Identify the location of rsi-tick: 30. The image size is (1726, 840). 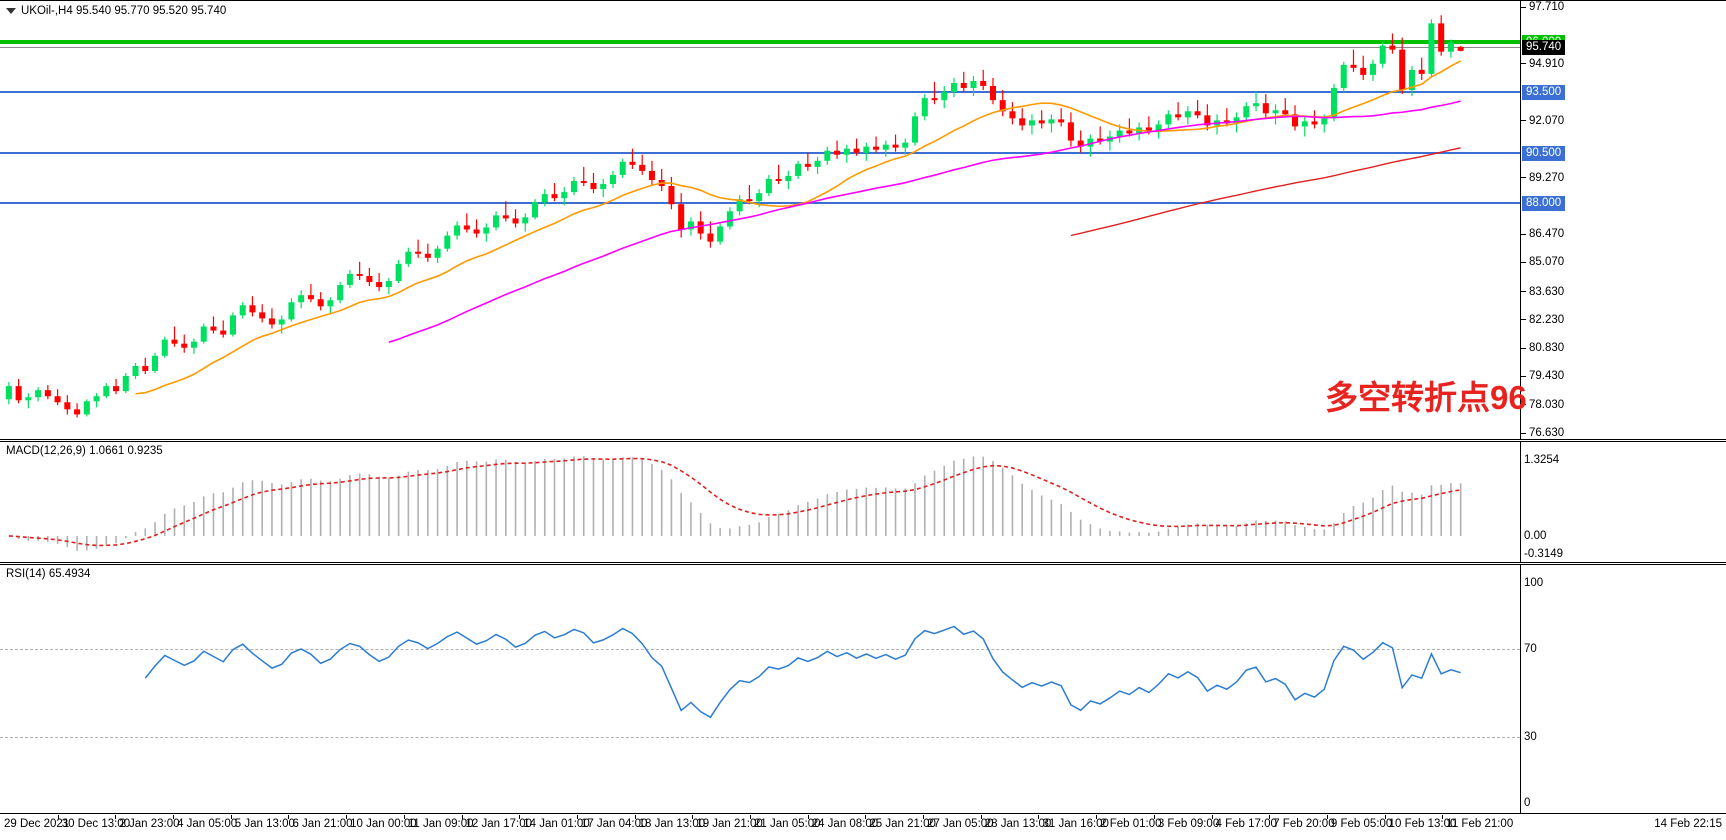
(1530, 737).